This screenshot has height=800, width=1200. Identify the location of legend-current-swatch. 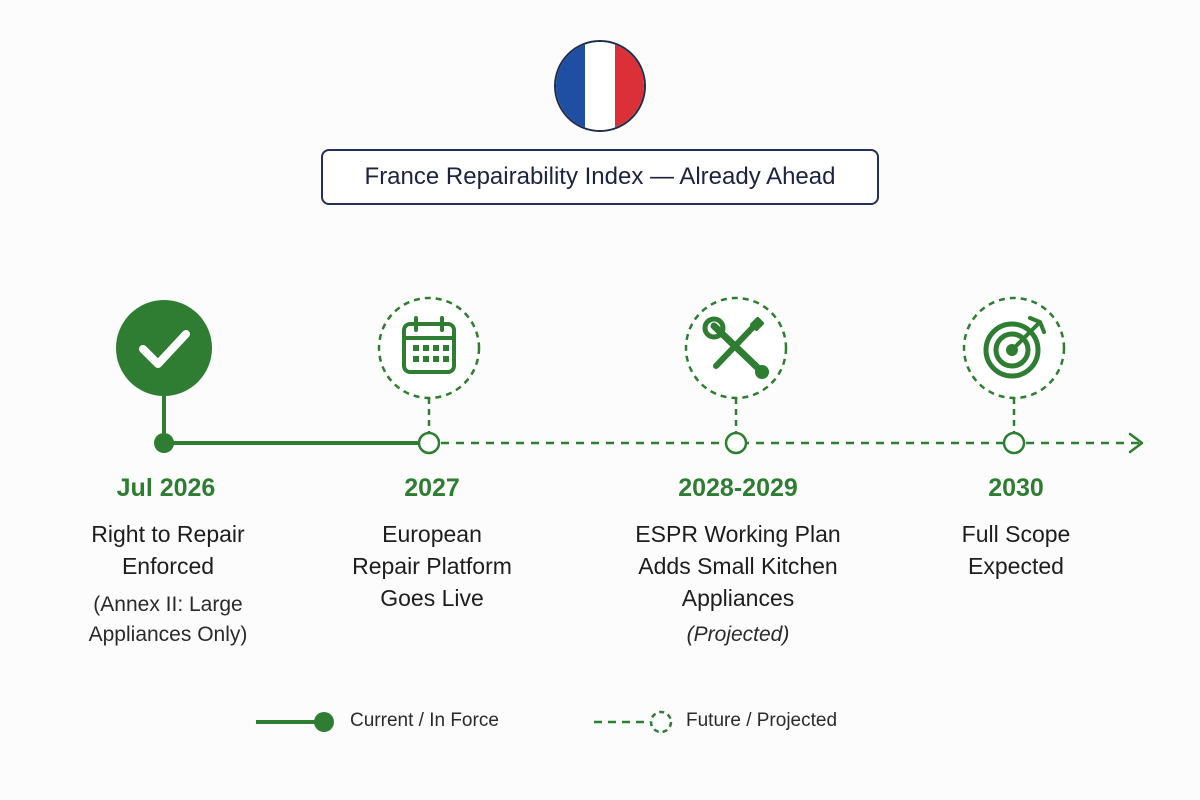
(295, 722).